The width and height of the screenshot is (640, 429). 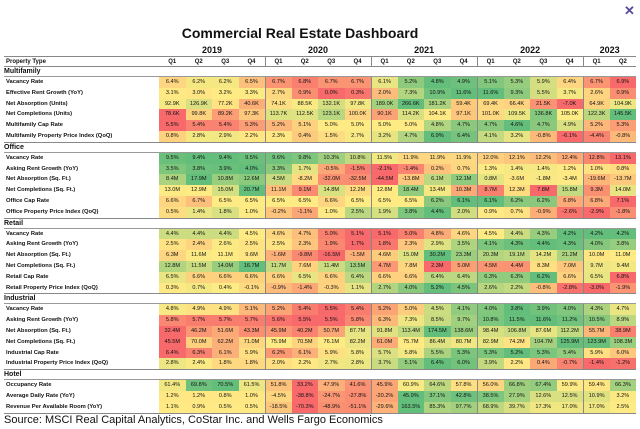 I want to click on heatmap-cell: 38.9M, so click(x=623, y=331).